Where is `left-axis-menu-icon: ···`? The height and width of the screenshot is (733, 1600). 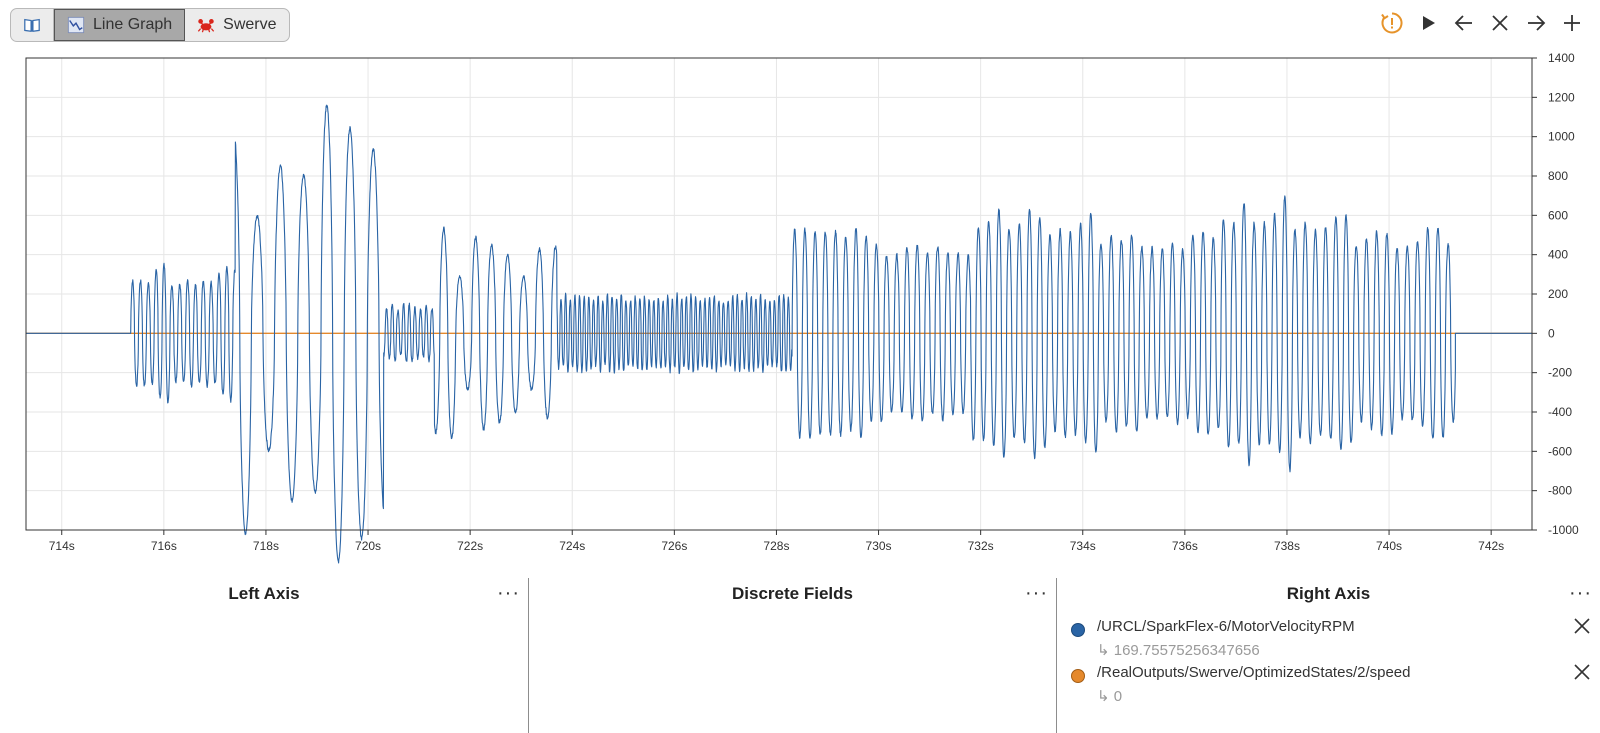 left-axis-menu-icon: ··· is located at coordinates (508, 593).